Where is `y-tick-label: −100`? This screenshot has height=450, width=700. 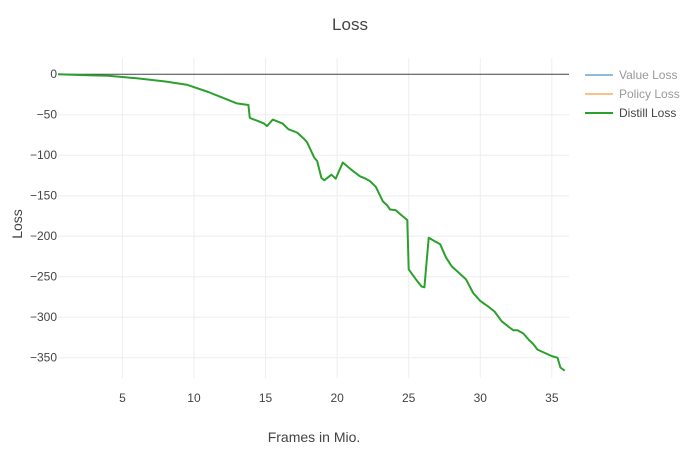 y-tick-label: −100 is located at coordinates (43, 155).